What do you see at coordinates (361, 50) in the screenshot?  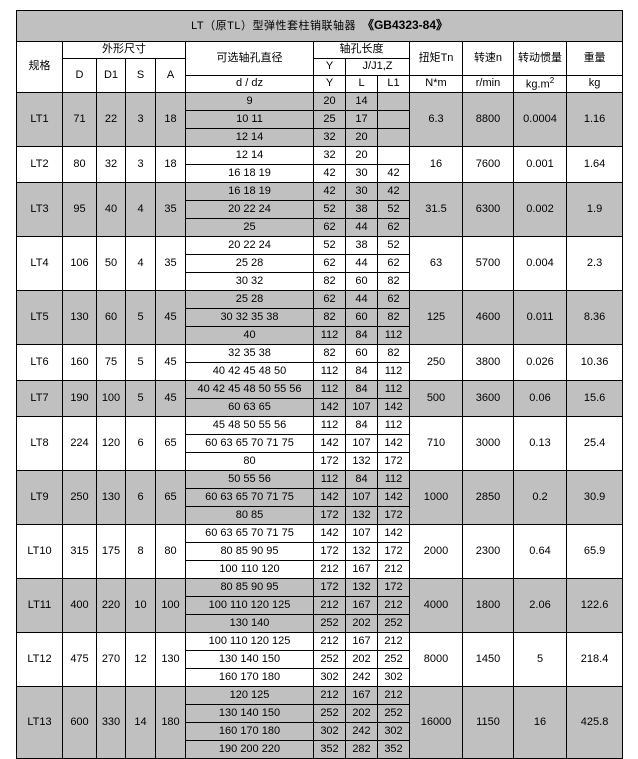 I see `header-bore-length-group: 轴孔长度` at bounding box center [361, 50].